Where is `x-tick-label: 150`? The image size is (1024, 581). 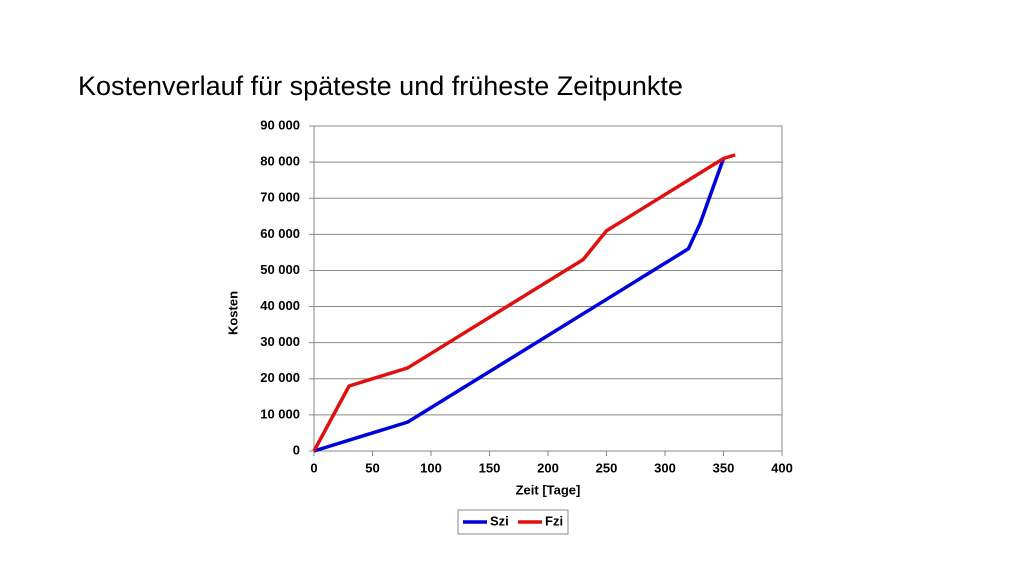
x-tick-label: 150 is located at coordinates (490, 467).